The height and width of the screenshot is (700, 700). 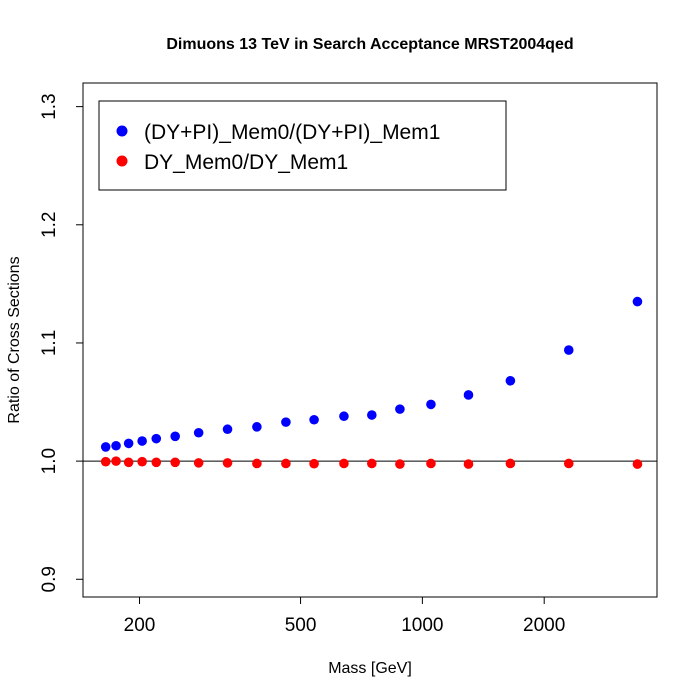 I want to click on x-axis: 200 500 1000 2000, so click(x=344, y=616).